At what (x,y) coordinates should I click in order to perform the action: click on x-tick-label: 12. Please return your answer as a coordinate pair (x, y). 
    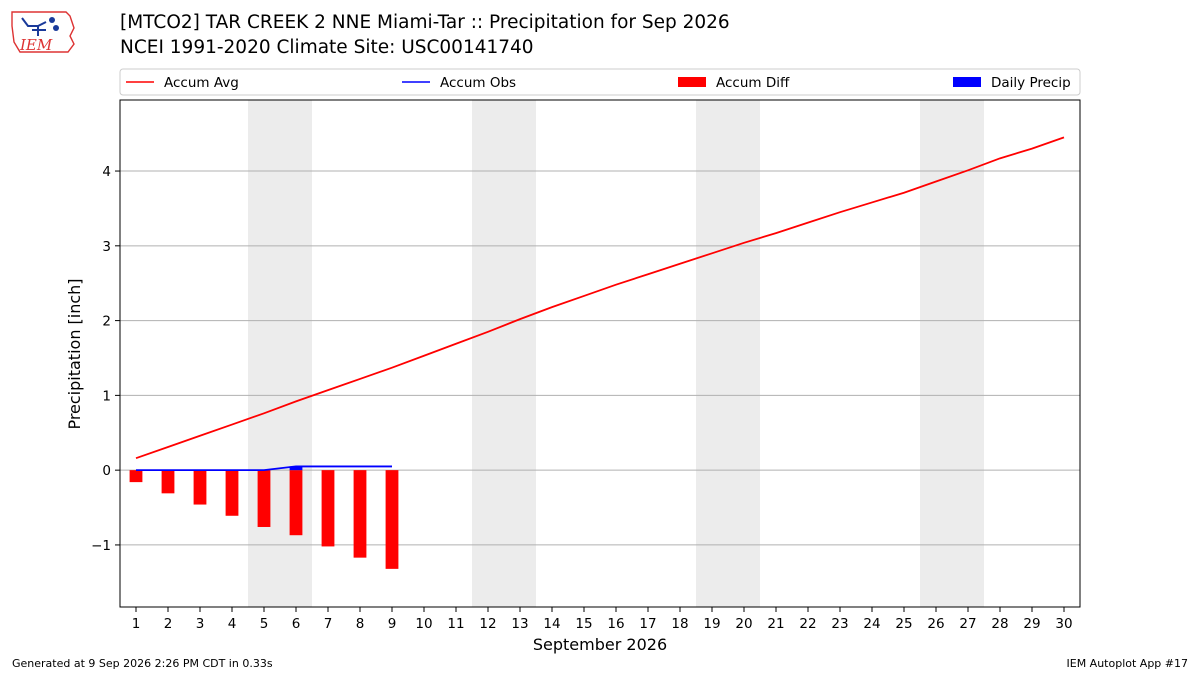
    Looking at the image, I should click on (487, 624).